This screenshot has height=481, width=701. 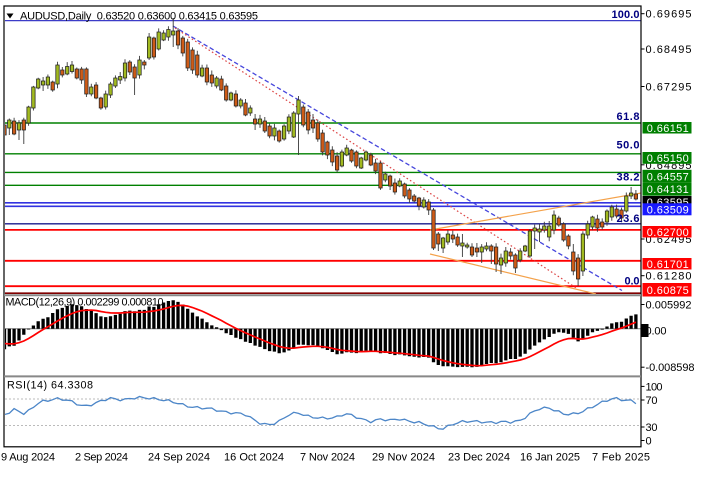 What do you see at coordinates (669, 88) in the screenshot?
I see `svg-text: 0.67295` at bounding box center [669, 88].